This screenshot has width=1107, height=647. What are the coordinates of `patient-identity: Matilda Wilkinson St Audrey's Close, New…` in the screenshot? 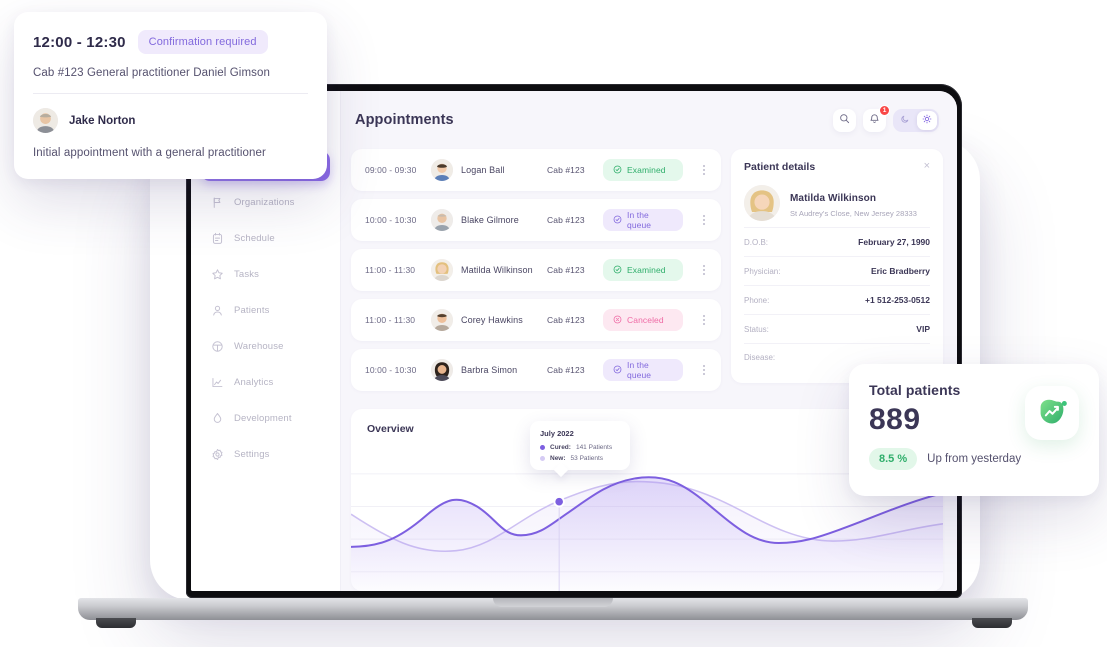 It's located at (853, 203).